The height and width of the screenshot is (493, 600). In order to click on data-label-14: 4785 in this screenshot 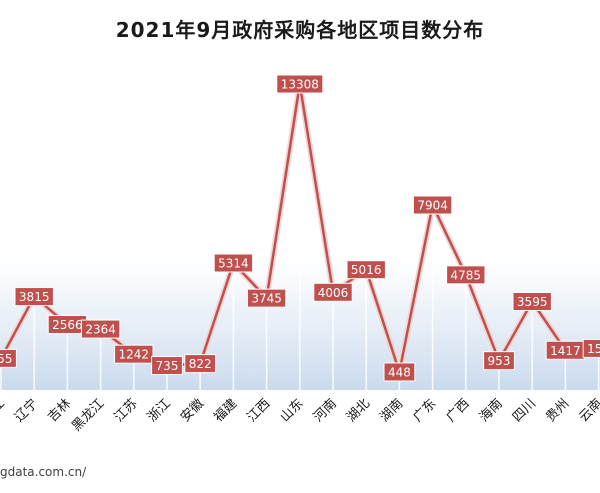, I will do `click(466, 275)`.